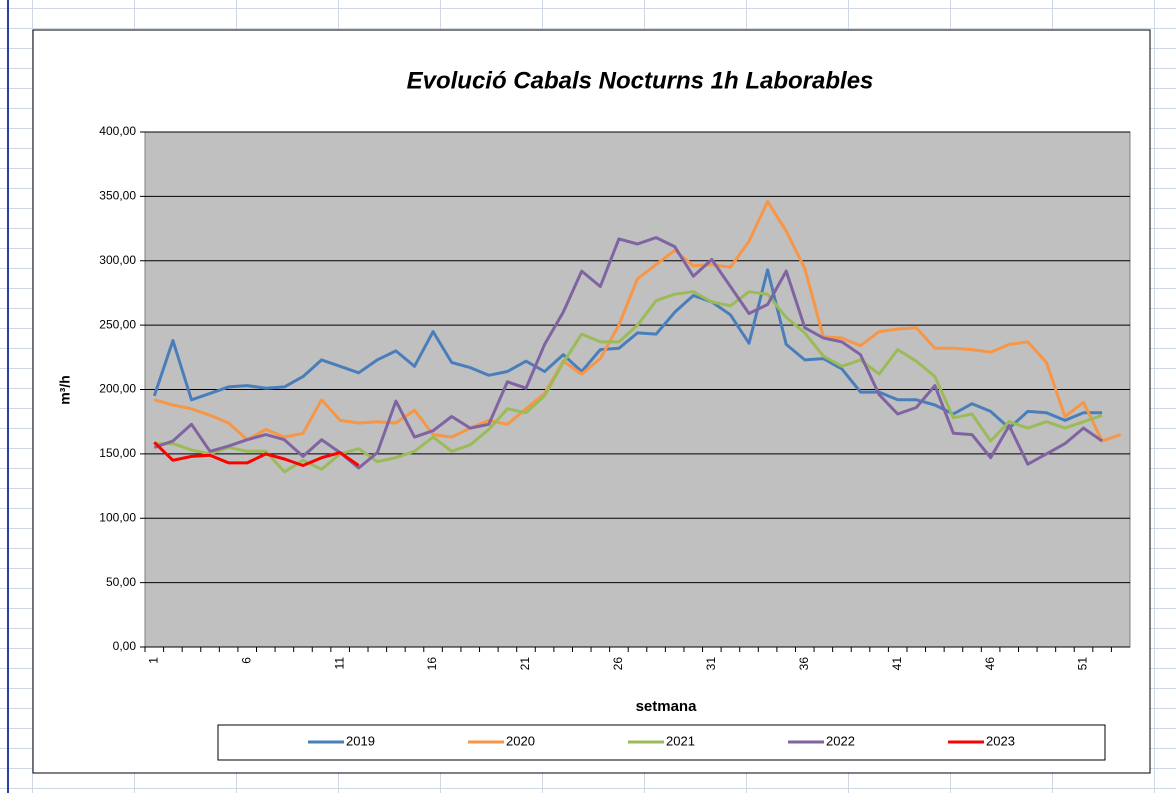 Image resolution: width=1176 pixels, height=793 pixels. I want to click on legend-label: 2019, so click(360, 740).